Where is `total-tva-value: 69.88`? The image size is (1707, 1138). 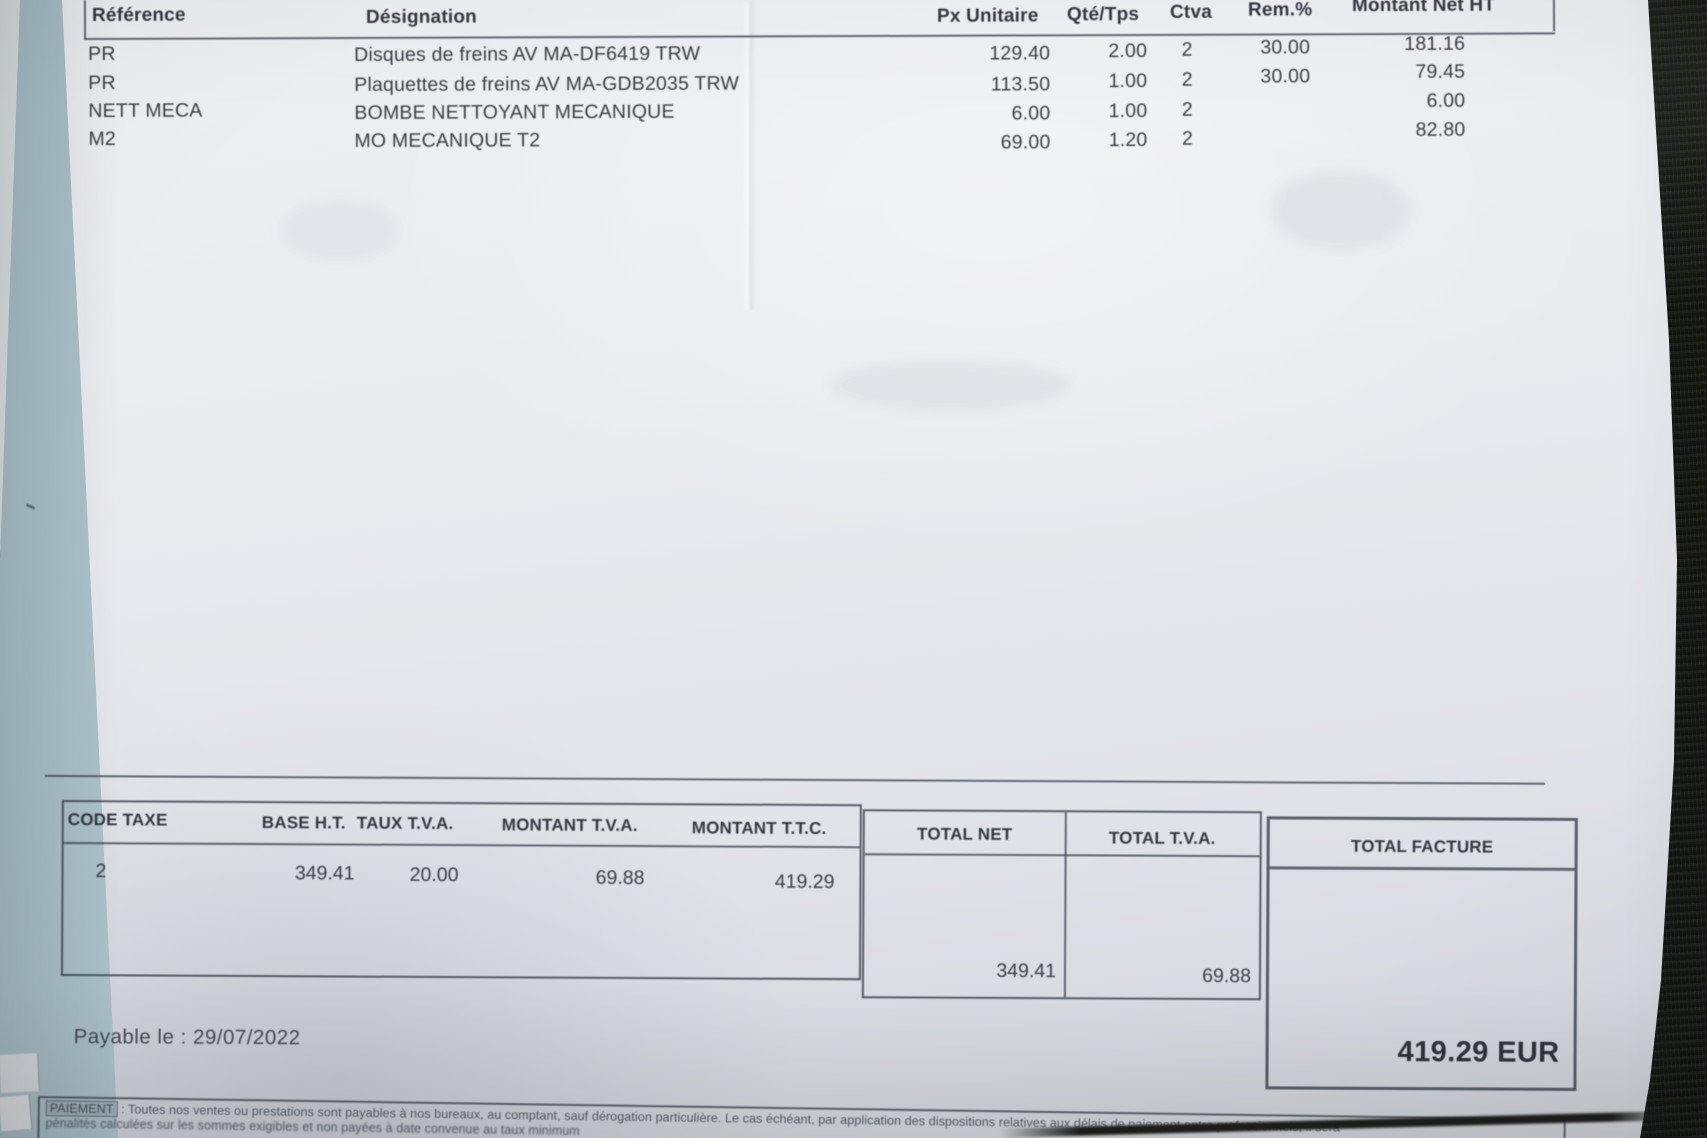 total-tva-value: 69.88 is located at coordinates (1227, 976).